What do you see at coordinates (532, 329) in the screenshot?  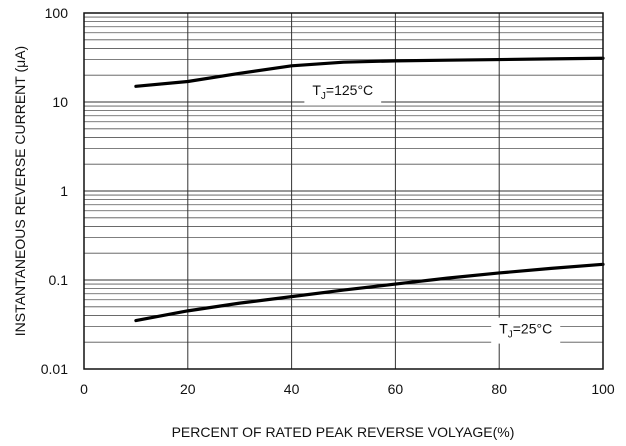 I see `annotation-suffix: =25°C` at bounding box center [532, 329].